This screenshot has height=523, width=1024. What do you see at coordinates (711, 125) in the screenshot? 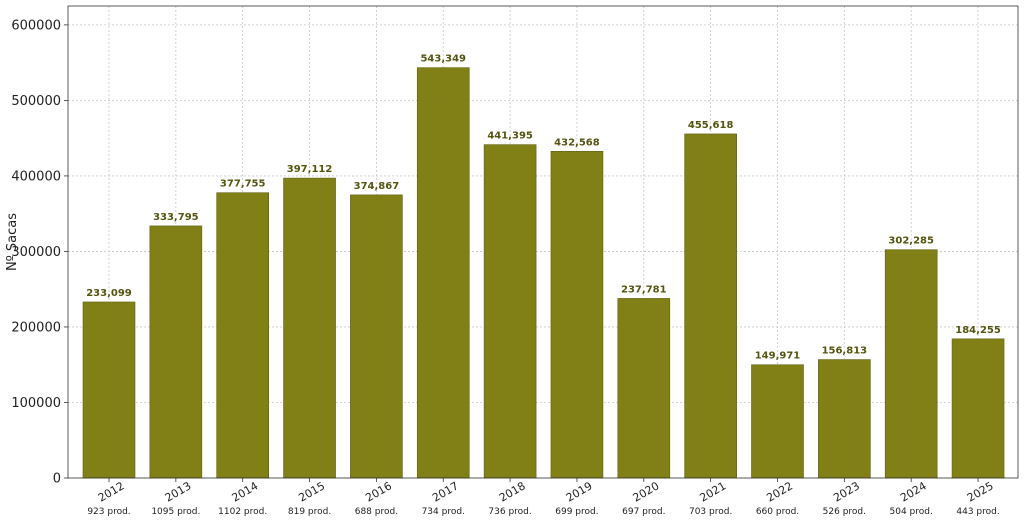
I see `value-label-2021: 455,618` at bounding box center [711, 125].